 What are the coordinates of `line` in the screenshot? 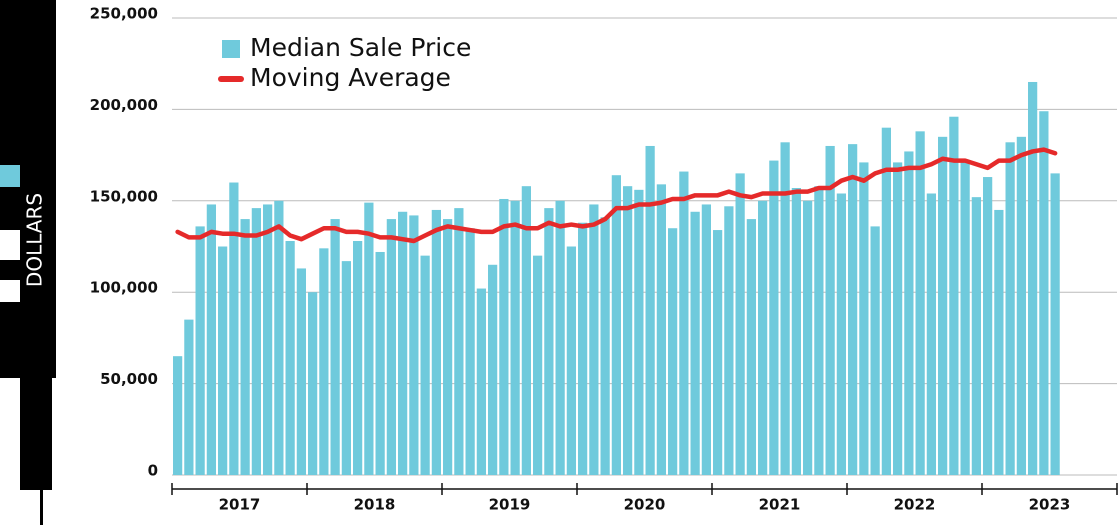 It's located at (616, 195).